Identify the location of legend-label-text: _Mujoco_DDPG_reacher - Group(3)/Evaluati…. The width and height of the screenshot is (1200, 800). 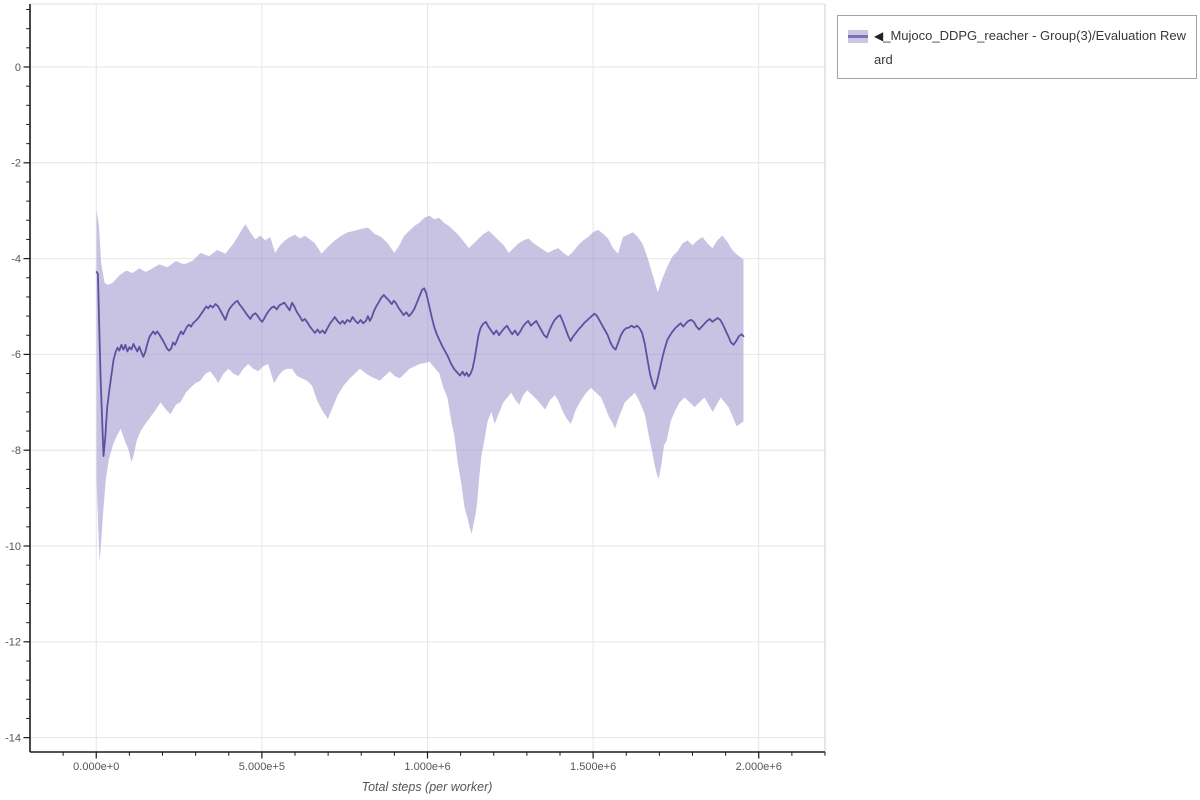
(1030, 47).